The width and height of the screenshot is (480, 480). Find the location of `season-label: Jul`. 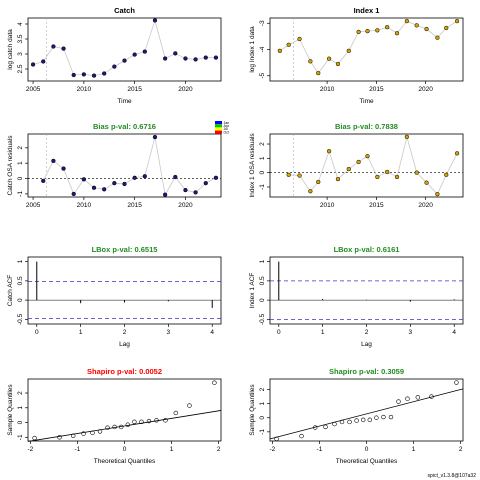

season-label: Jul is located at coordinates (226, 129).